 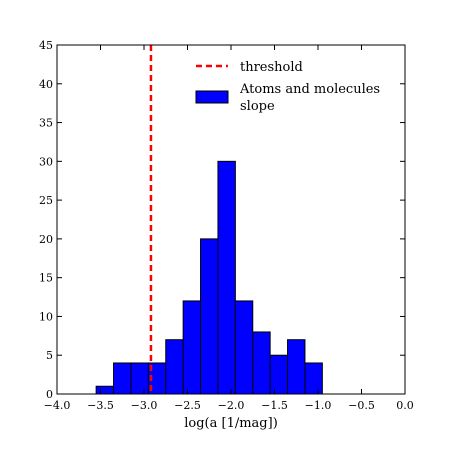 I want to click on x-tick-label: −2.0, so click(x=231, y=405).